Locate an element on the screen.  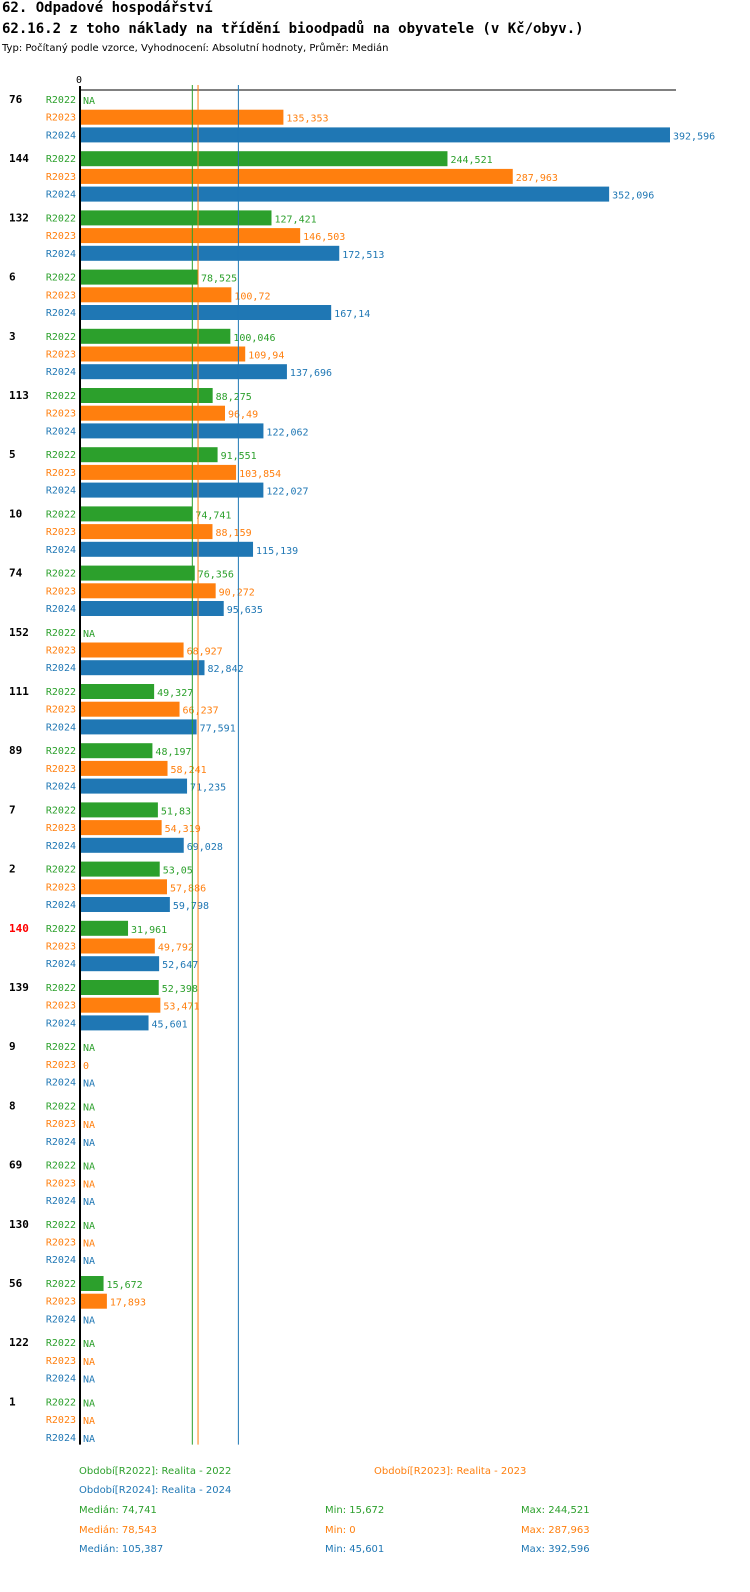
category-label: 69 is located at coordinates (15, 1165).